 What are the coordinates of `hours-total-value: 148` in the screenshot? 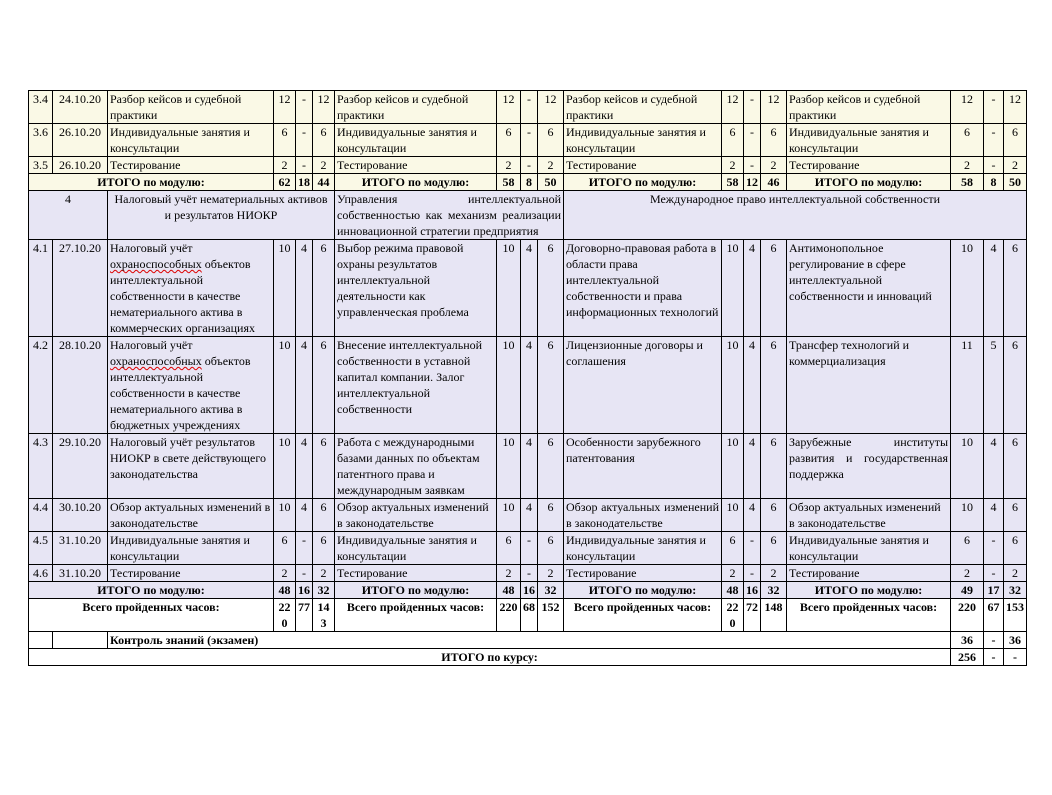 It's located at (773, 615).